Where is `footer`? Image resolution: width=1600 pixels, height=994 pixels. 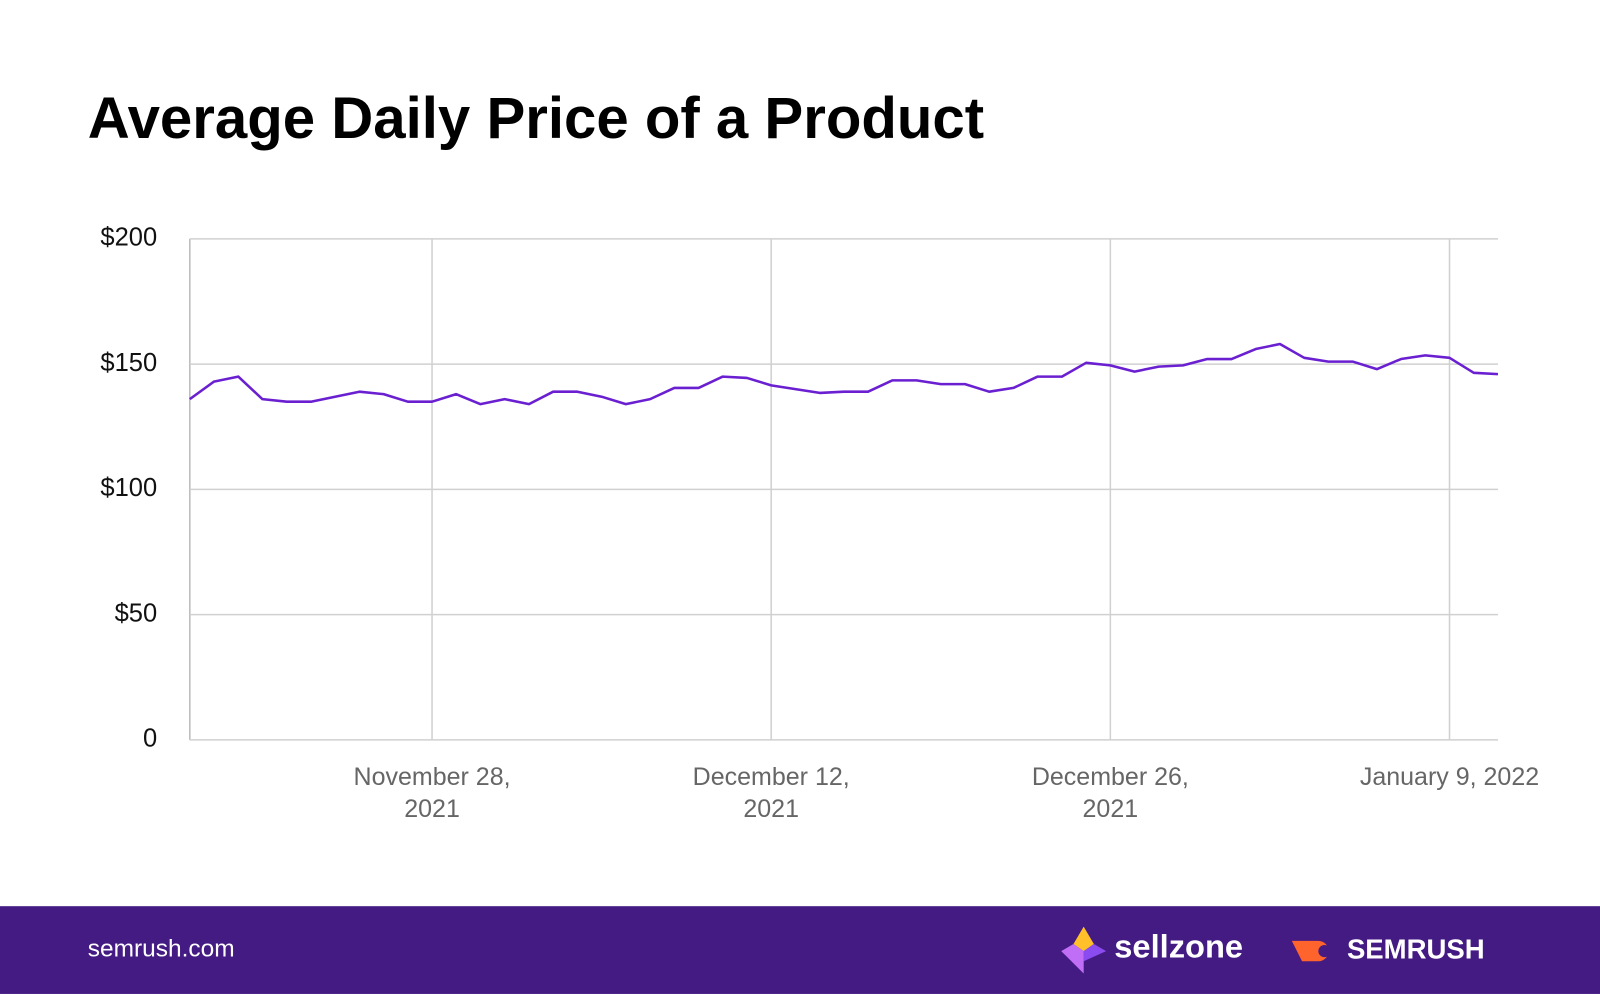
footer is located at coordinates (800, 950).